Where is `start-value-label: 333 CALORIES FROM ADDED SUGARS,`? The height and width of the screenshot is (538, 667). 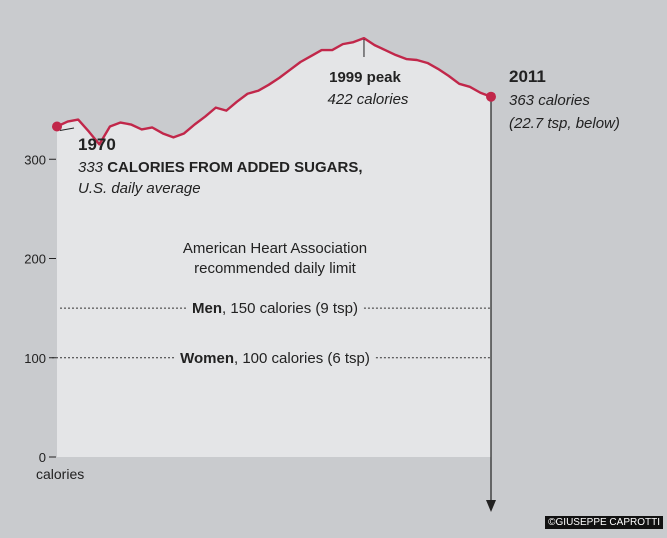
start-value-label: 333 CALORIES FROM ADDED SUGARS, is located at coordinates (220, 167).